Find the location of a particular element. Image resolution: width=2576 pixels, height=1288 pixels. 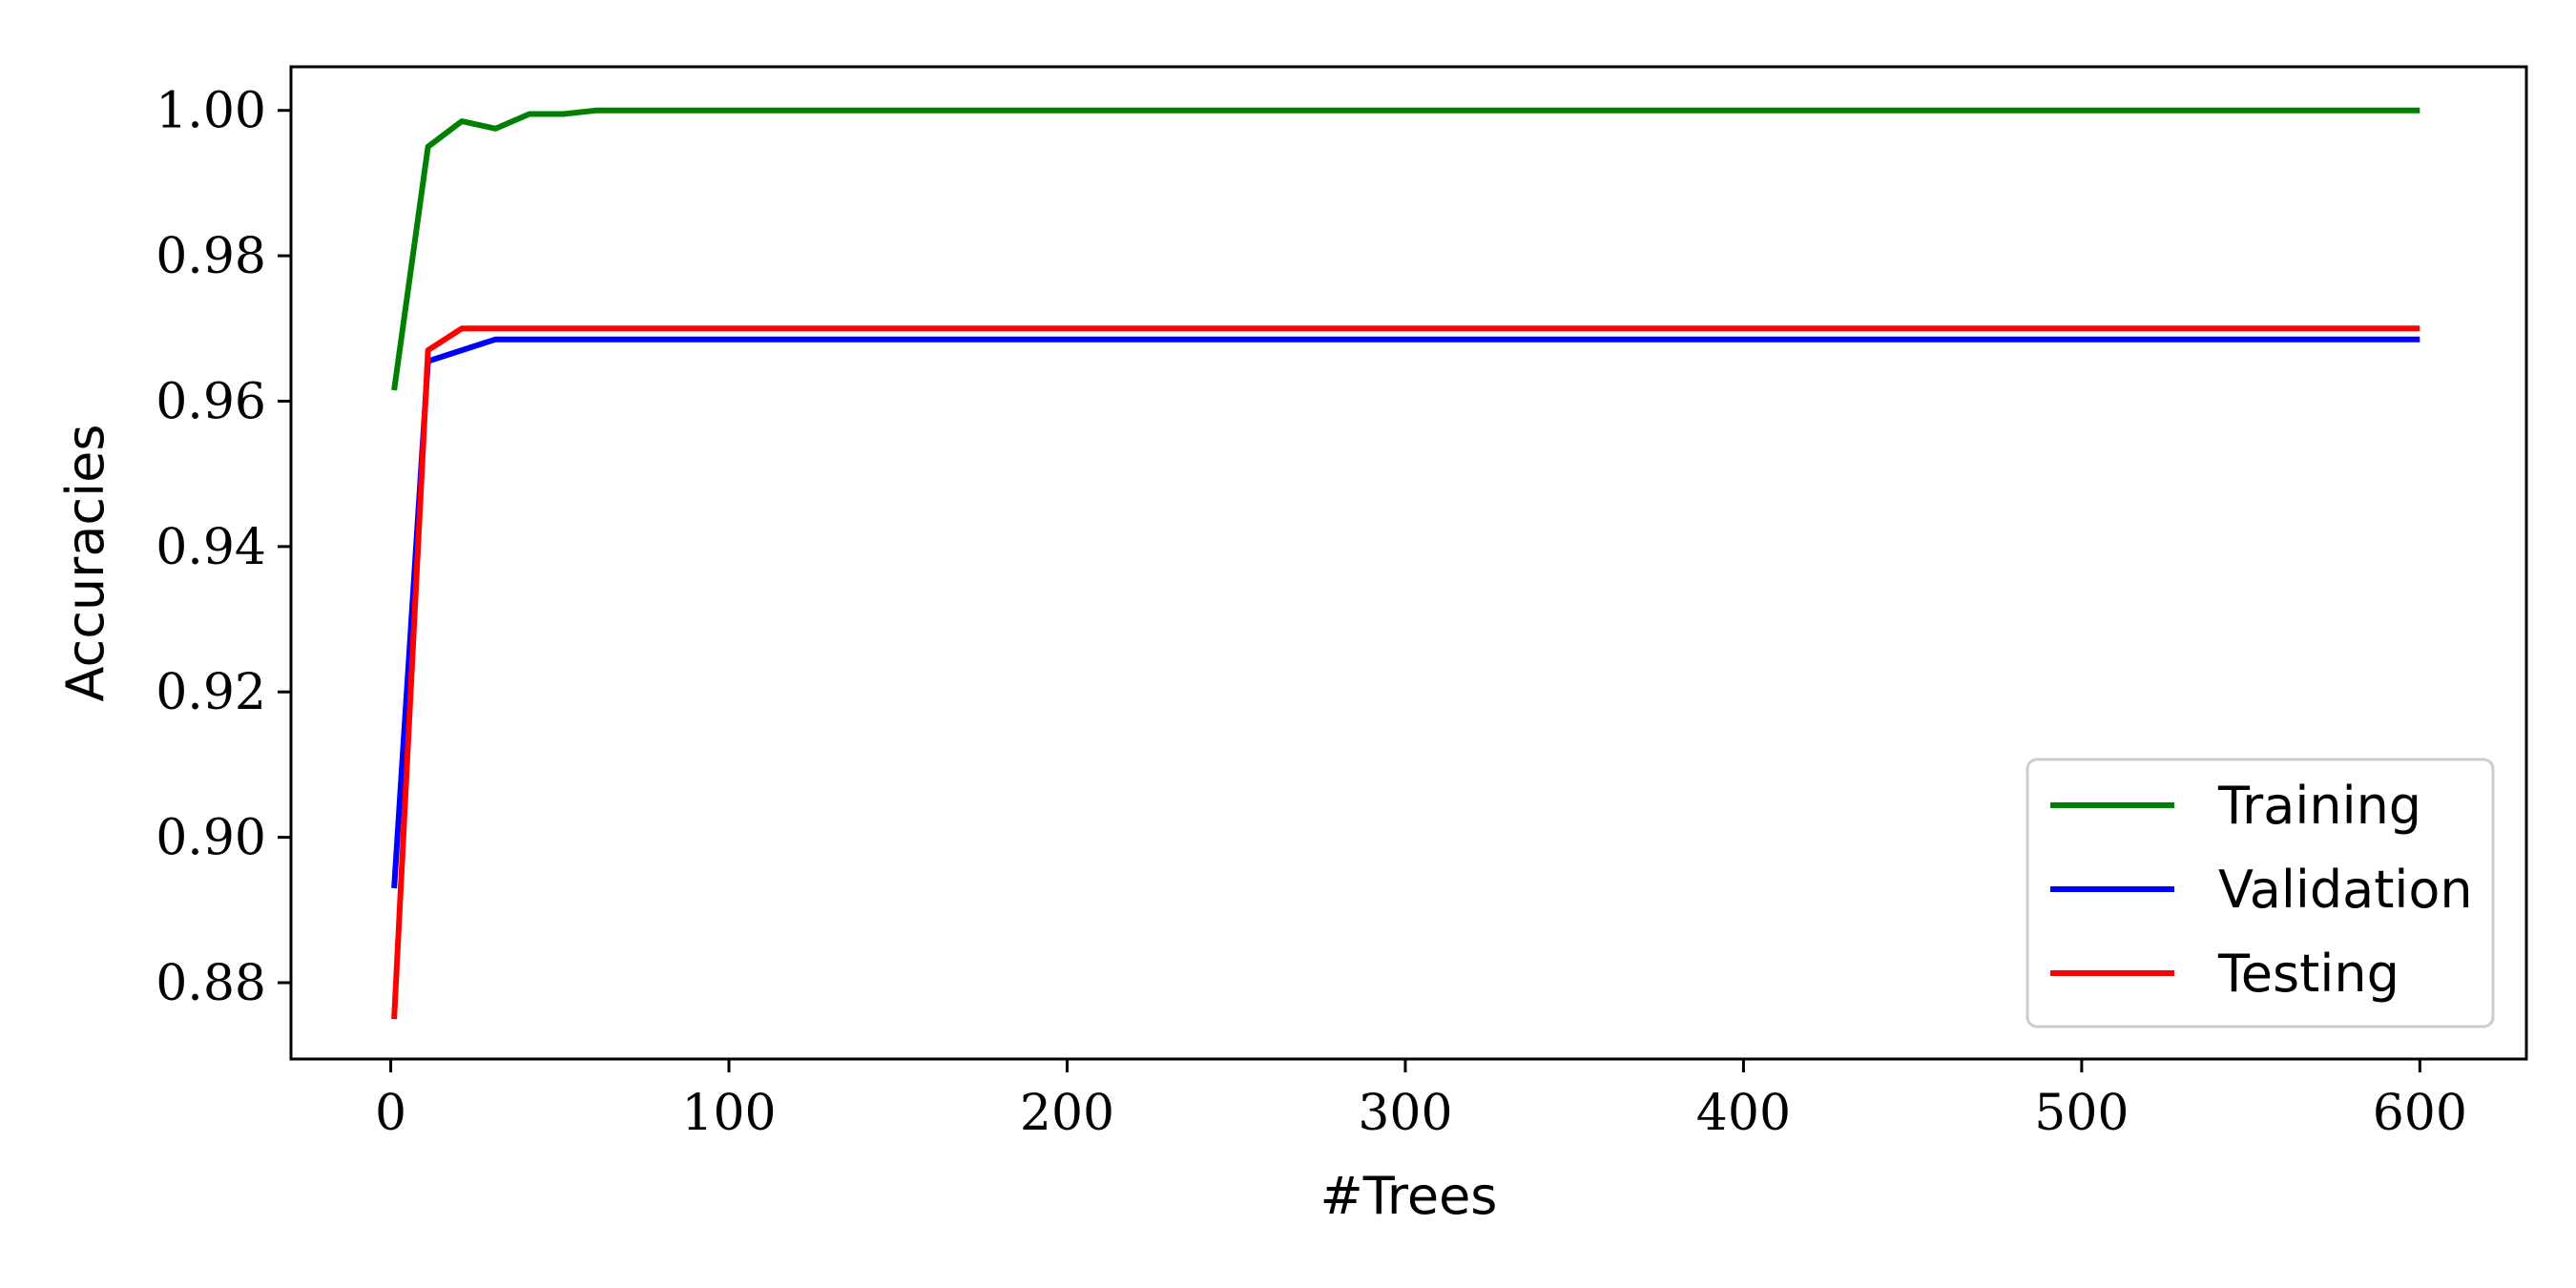

y-tick-label: 0.96 is located at coordinates (211, 401).